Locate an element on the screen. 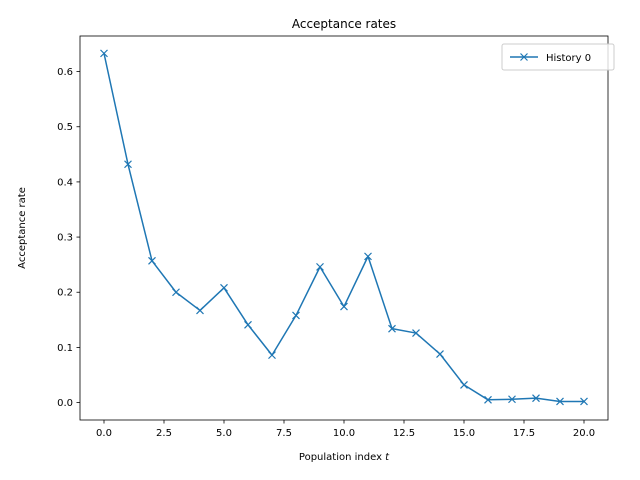 Image resolution: width=640 pixels, height=480 pixels. x-axis-label: Population index t is located at coordinates (344, 457).